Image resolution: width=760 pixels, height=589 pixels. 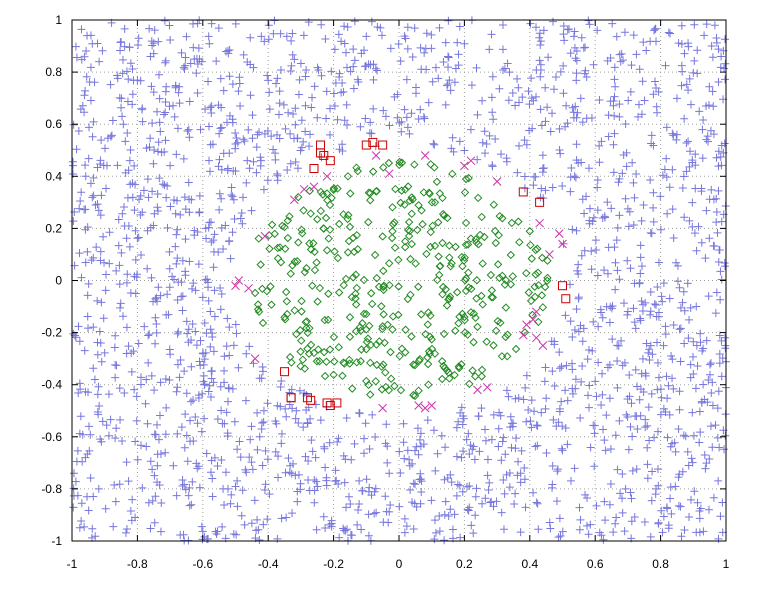 What do you see at coordinates (53, 72) in the screenshot?
I see `y-tick-label: 0.8` at bounding box center [53, 72].